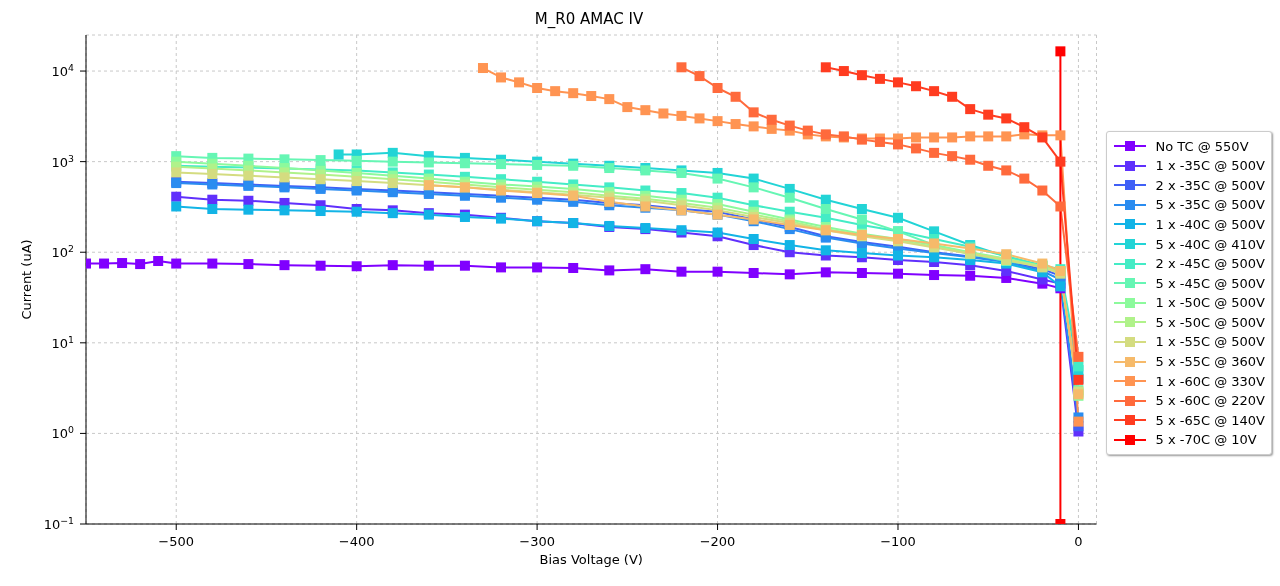  What do you see at coordinates (63, 70) in the screenshot?
I see `y-tick-label: 10$^{4}$` at bounding box center [63, 70].